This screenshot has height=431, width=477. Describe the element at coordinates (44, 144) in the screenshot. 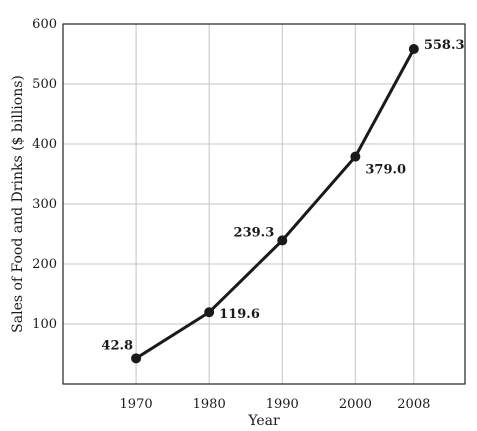

I see `y-tick-label: 400` at that location.